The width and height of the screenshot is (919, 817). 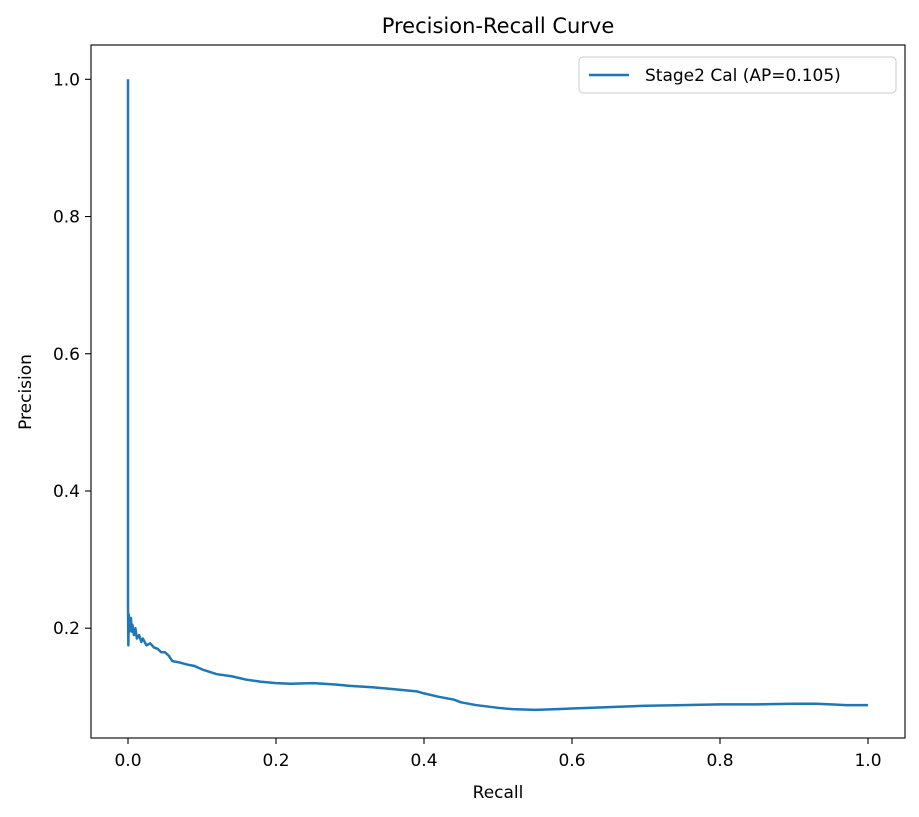 I want to click on x-tick-label: 0.6, so click(x=571, y=761).